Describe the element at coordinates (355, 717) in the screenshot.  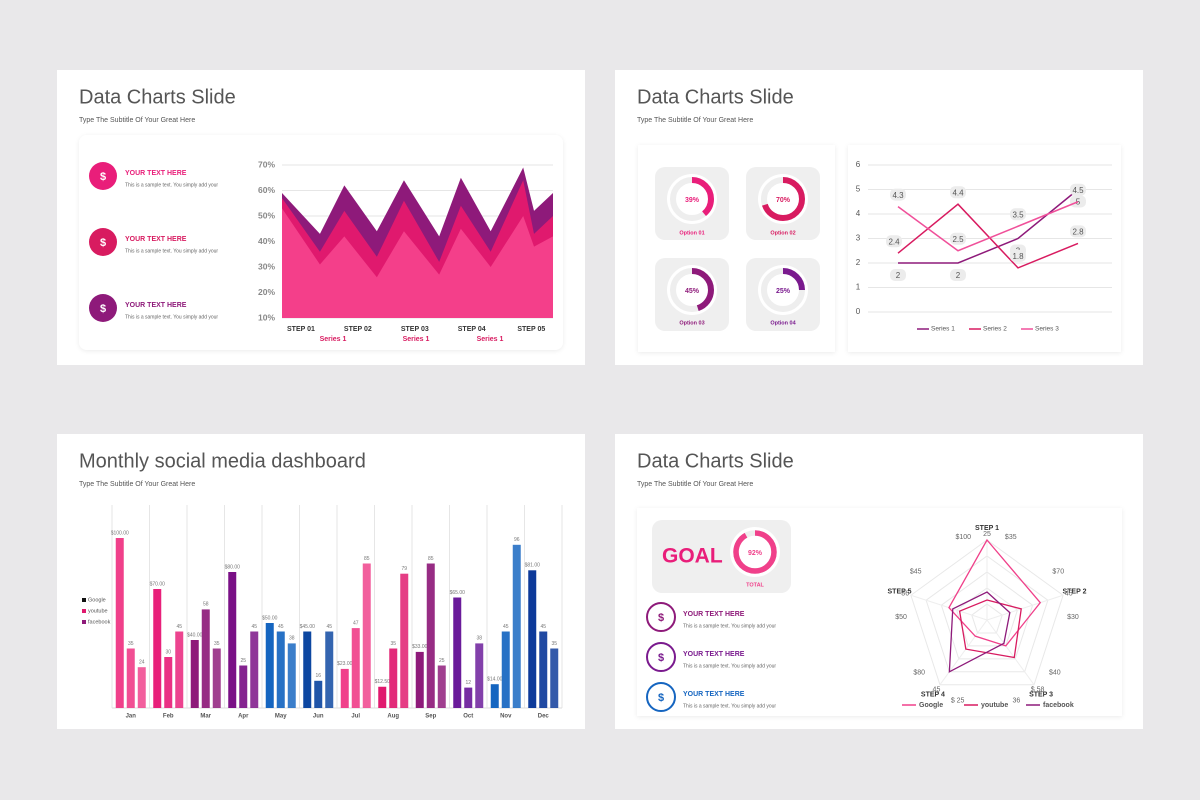
I see `x-tick-label: Jul` at that location.